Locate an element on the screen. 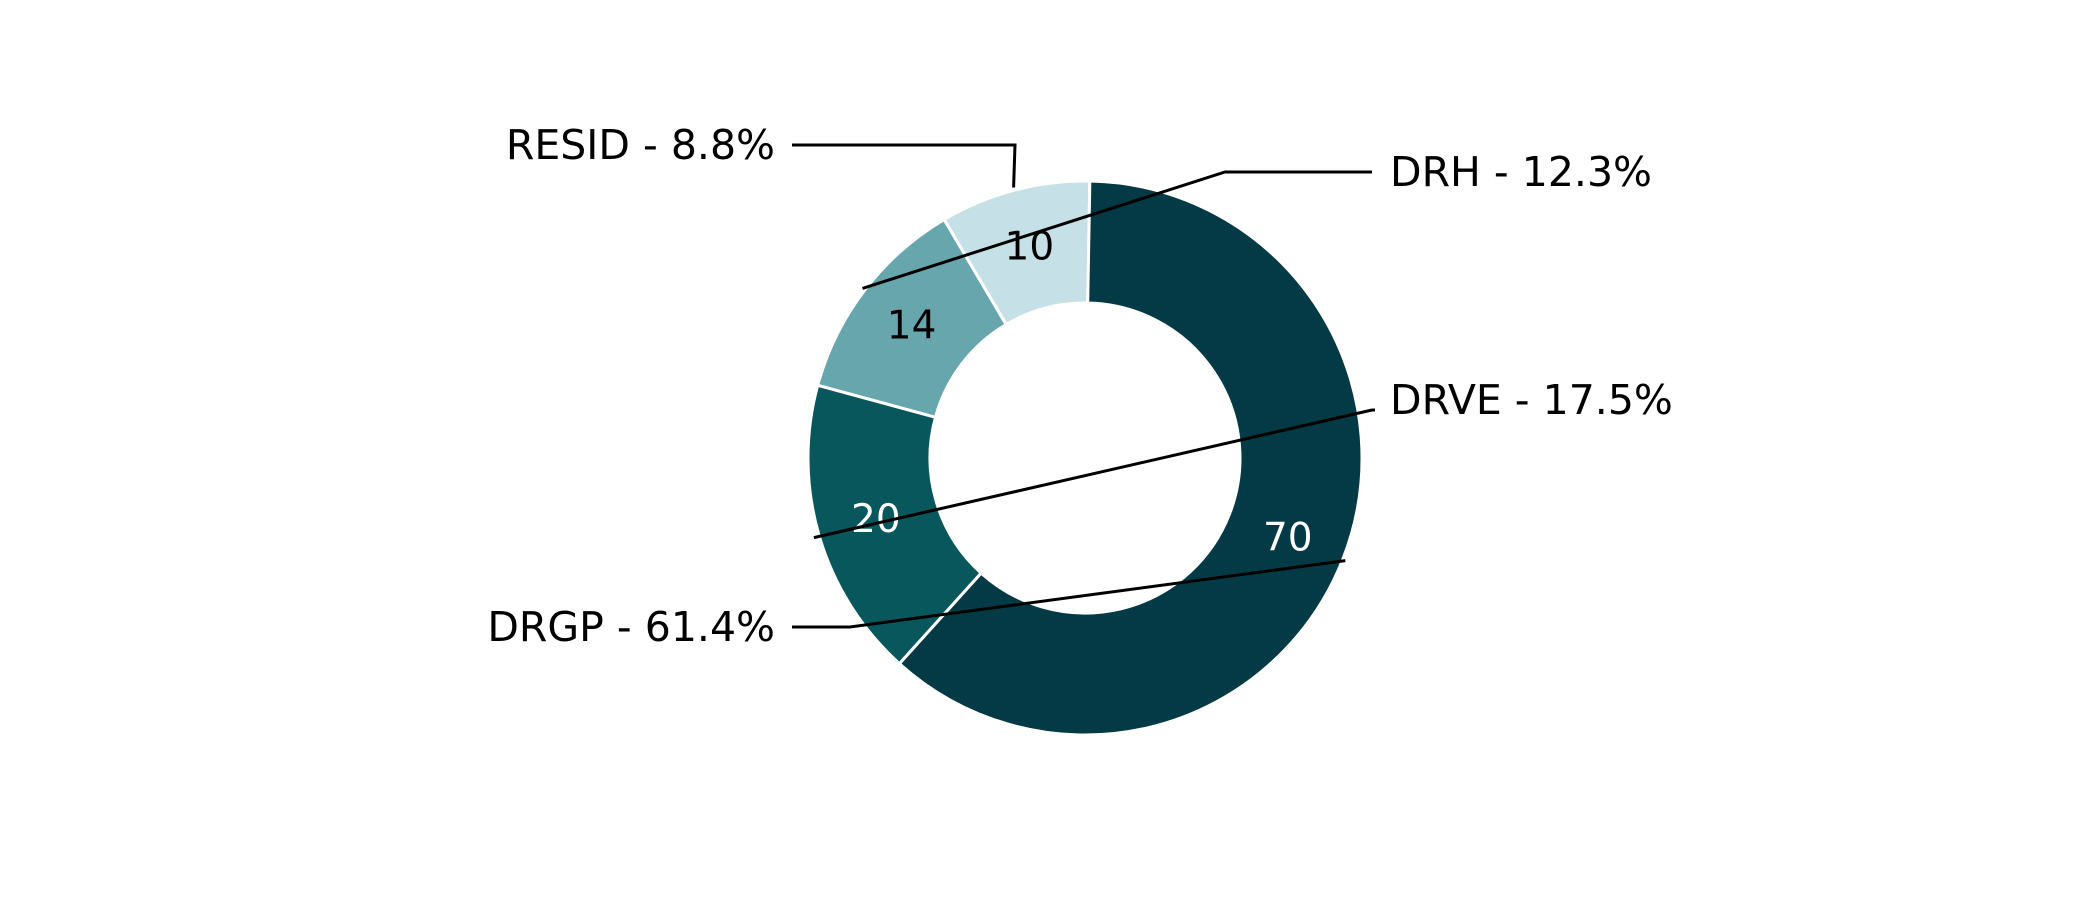 This screenshot has width=2100, height=900. callout-line-resid is located at coordinates (904, 165).